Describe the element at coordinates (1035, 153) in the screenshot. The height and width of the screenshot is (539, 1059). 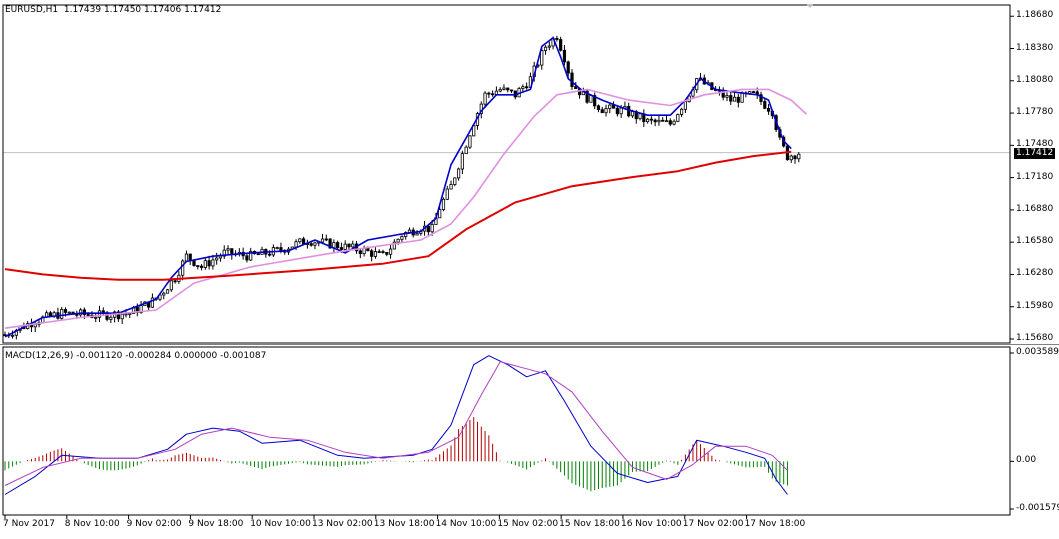
I see `current-price-tag: 1.17412` at that location.